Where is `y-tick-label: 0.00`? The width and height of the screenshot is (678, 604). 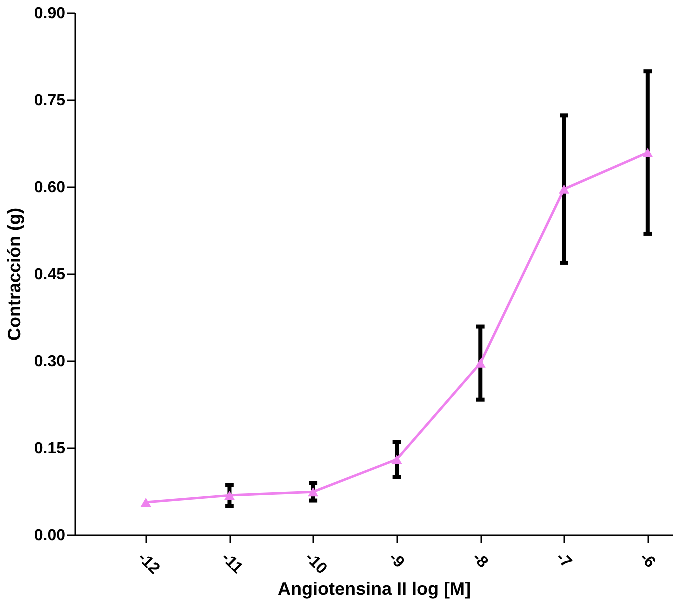 y-tick-label: 0.00 is located at coordinates (50, 536).